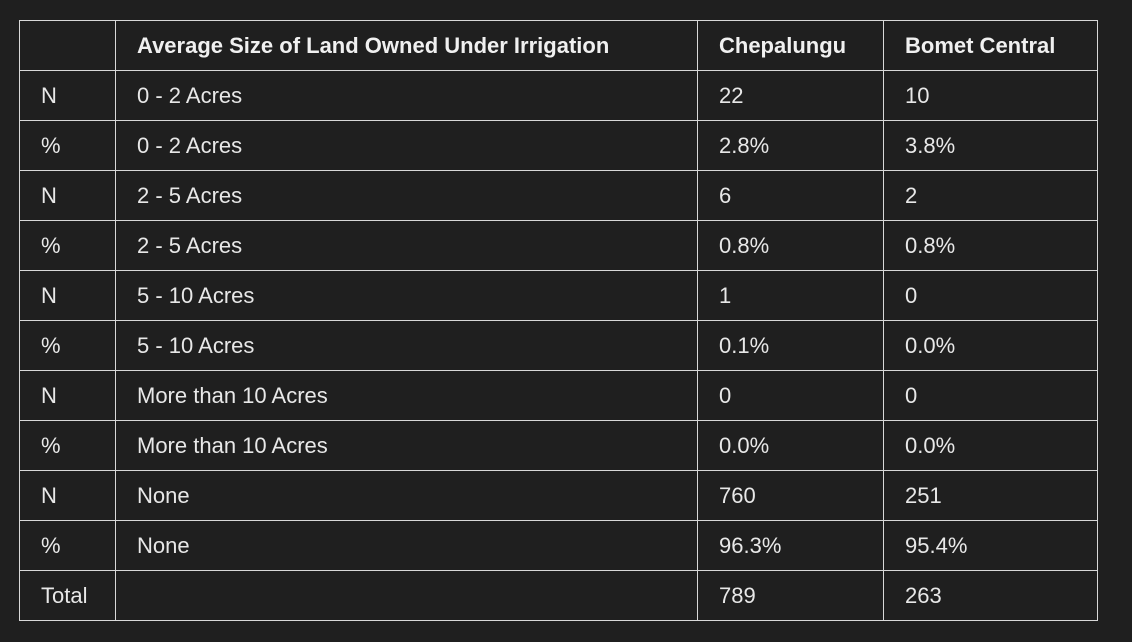 The width and height of the screenshot is (1132, 642). Describe the element at coordinates (67, 45) in the screenshot. I see `header-cell-stat` at that location.